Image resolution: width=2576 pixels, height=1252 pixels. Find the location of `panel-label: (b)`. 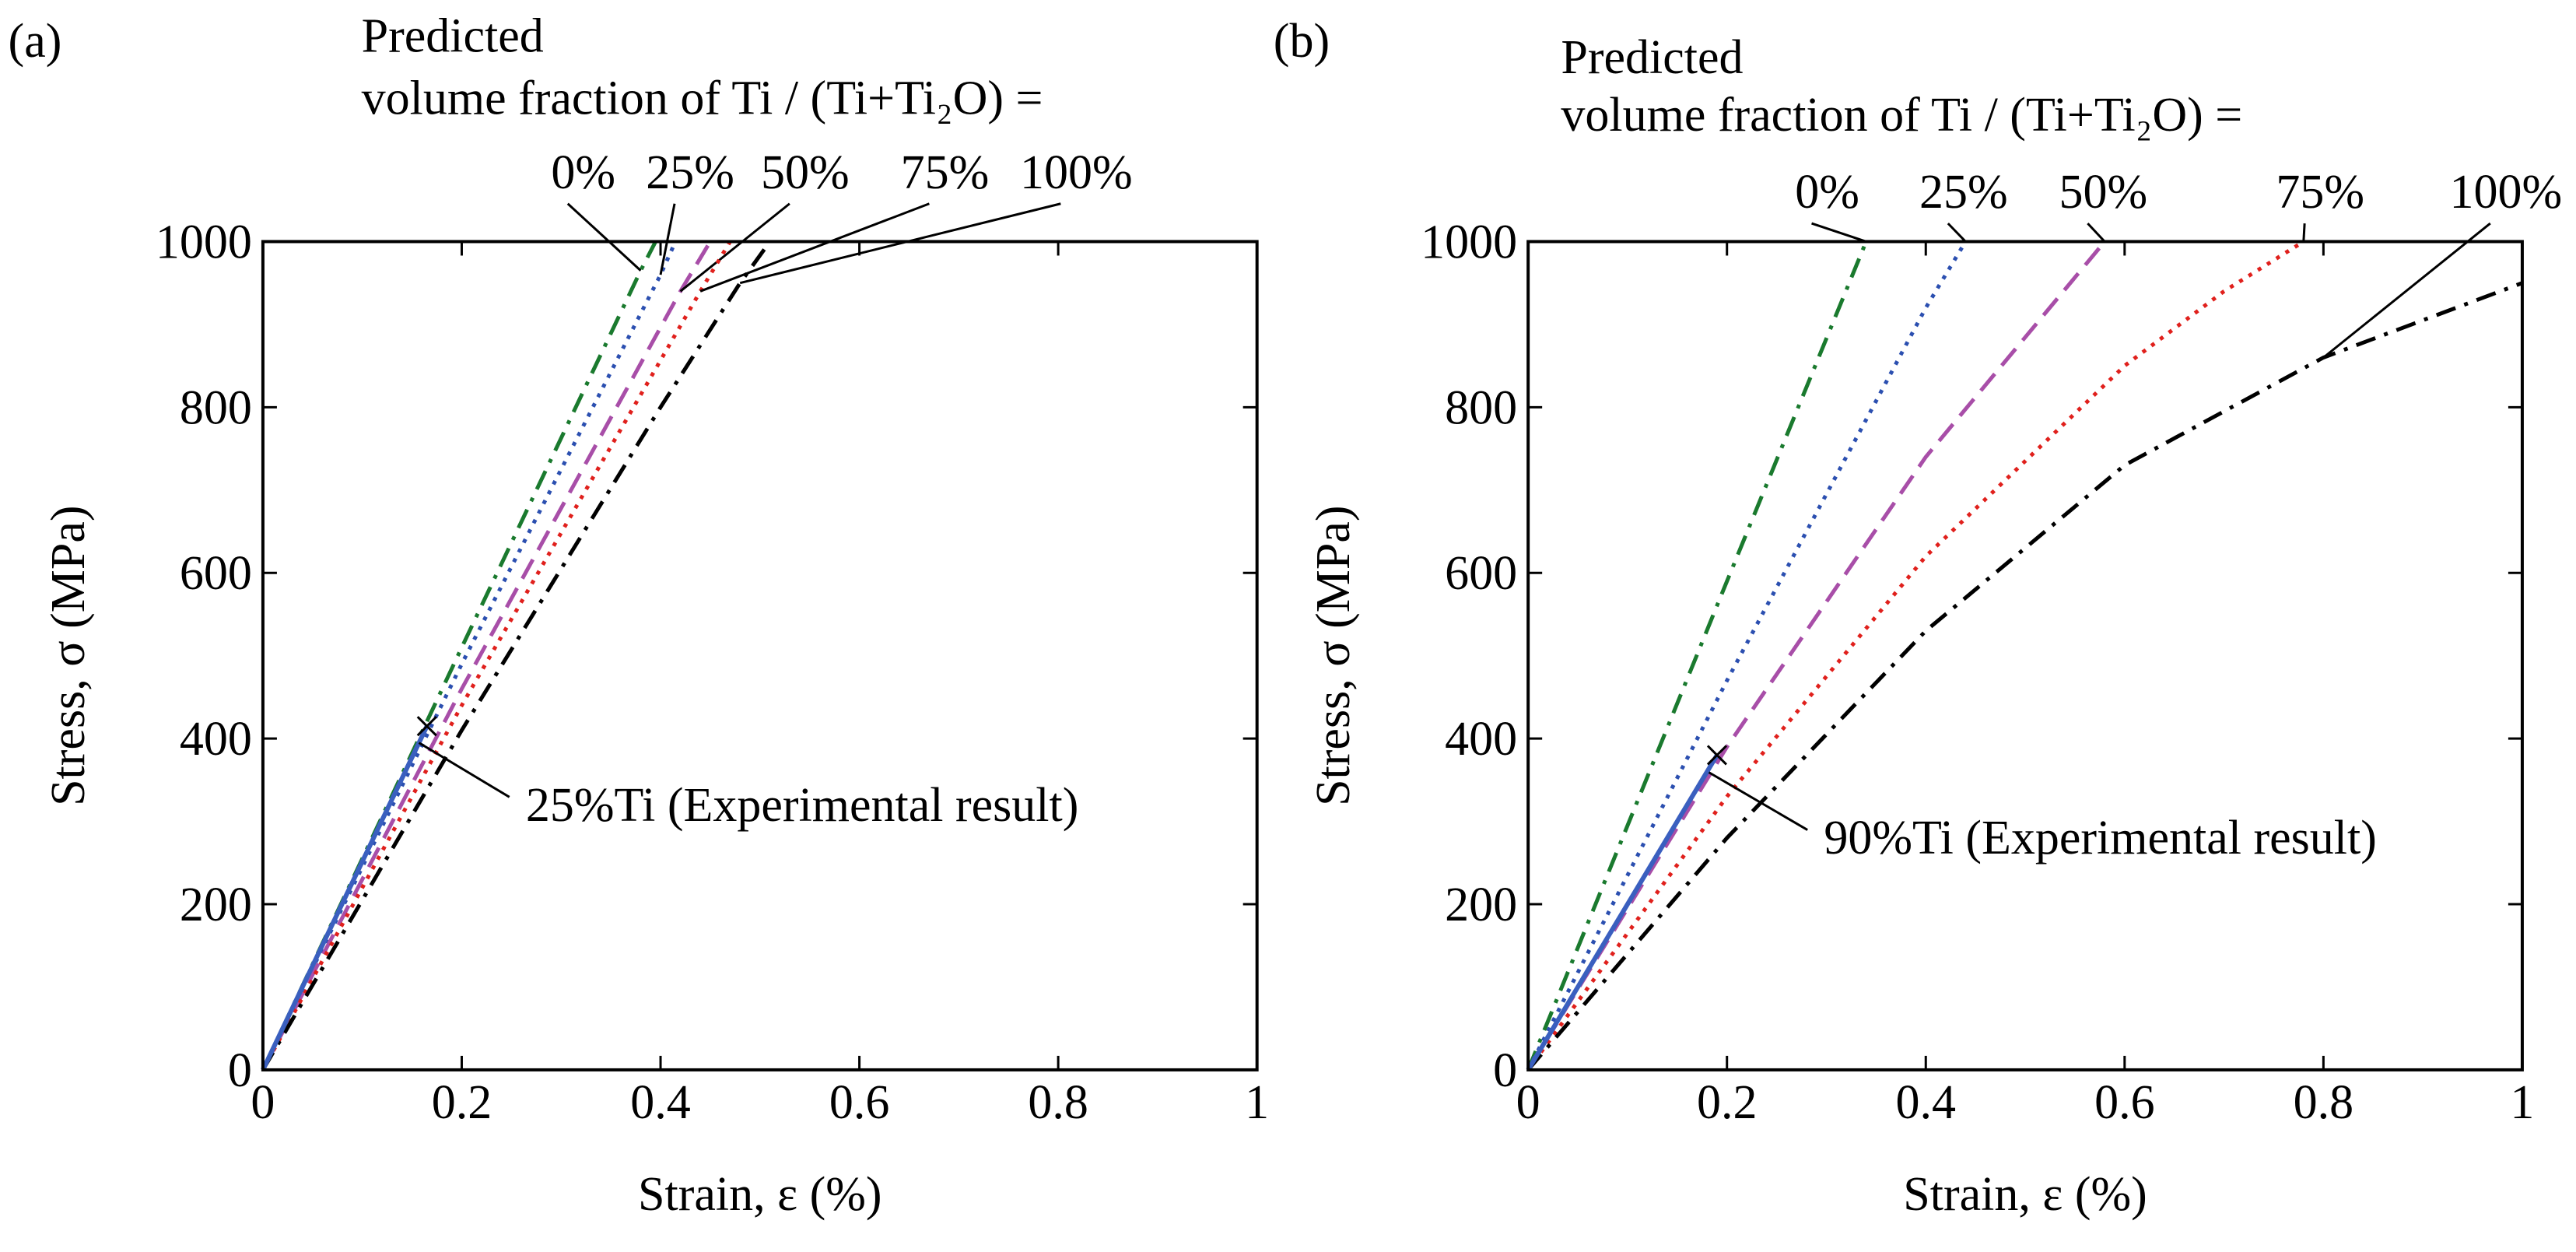

panel-label: (b) is located at coordinates (1302, 41).